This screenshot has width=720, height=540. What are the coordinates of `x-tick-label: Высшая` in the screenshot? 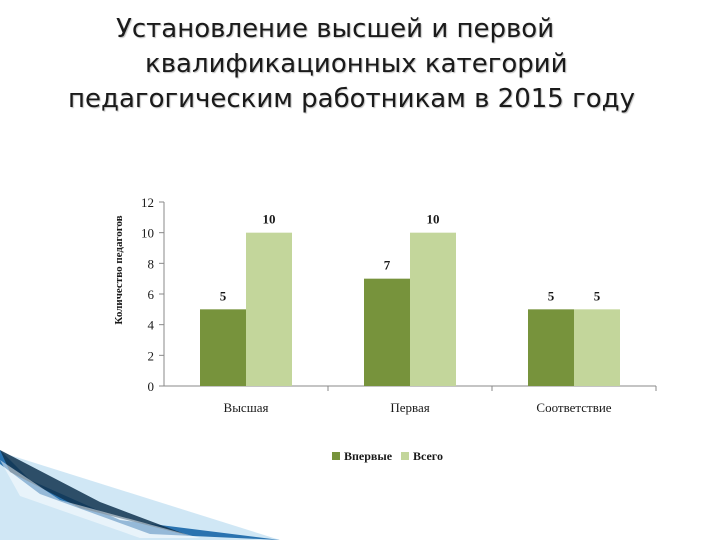 It's located at (246, 407).